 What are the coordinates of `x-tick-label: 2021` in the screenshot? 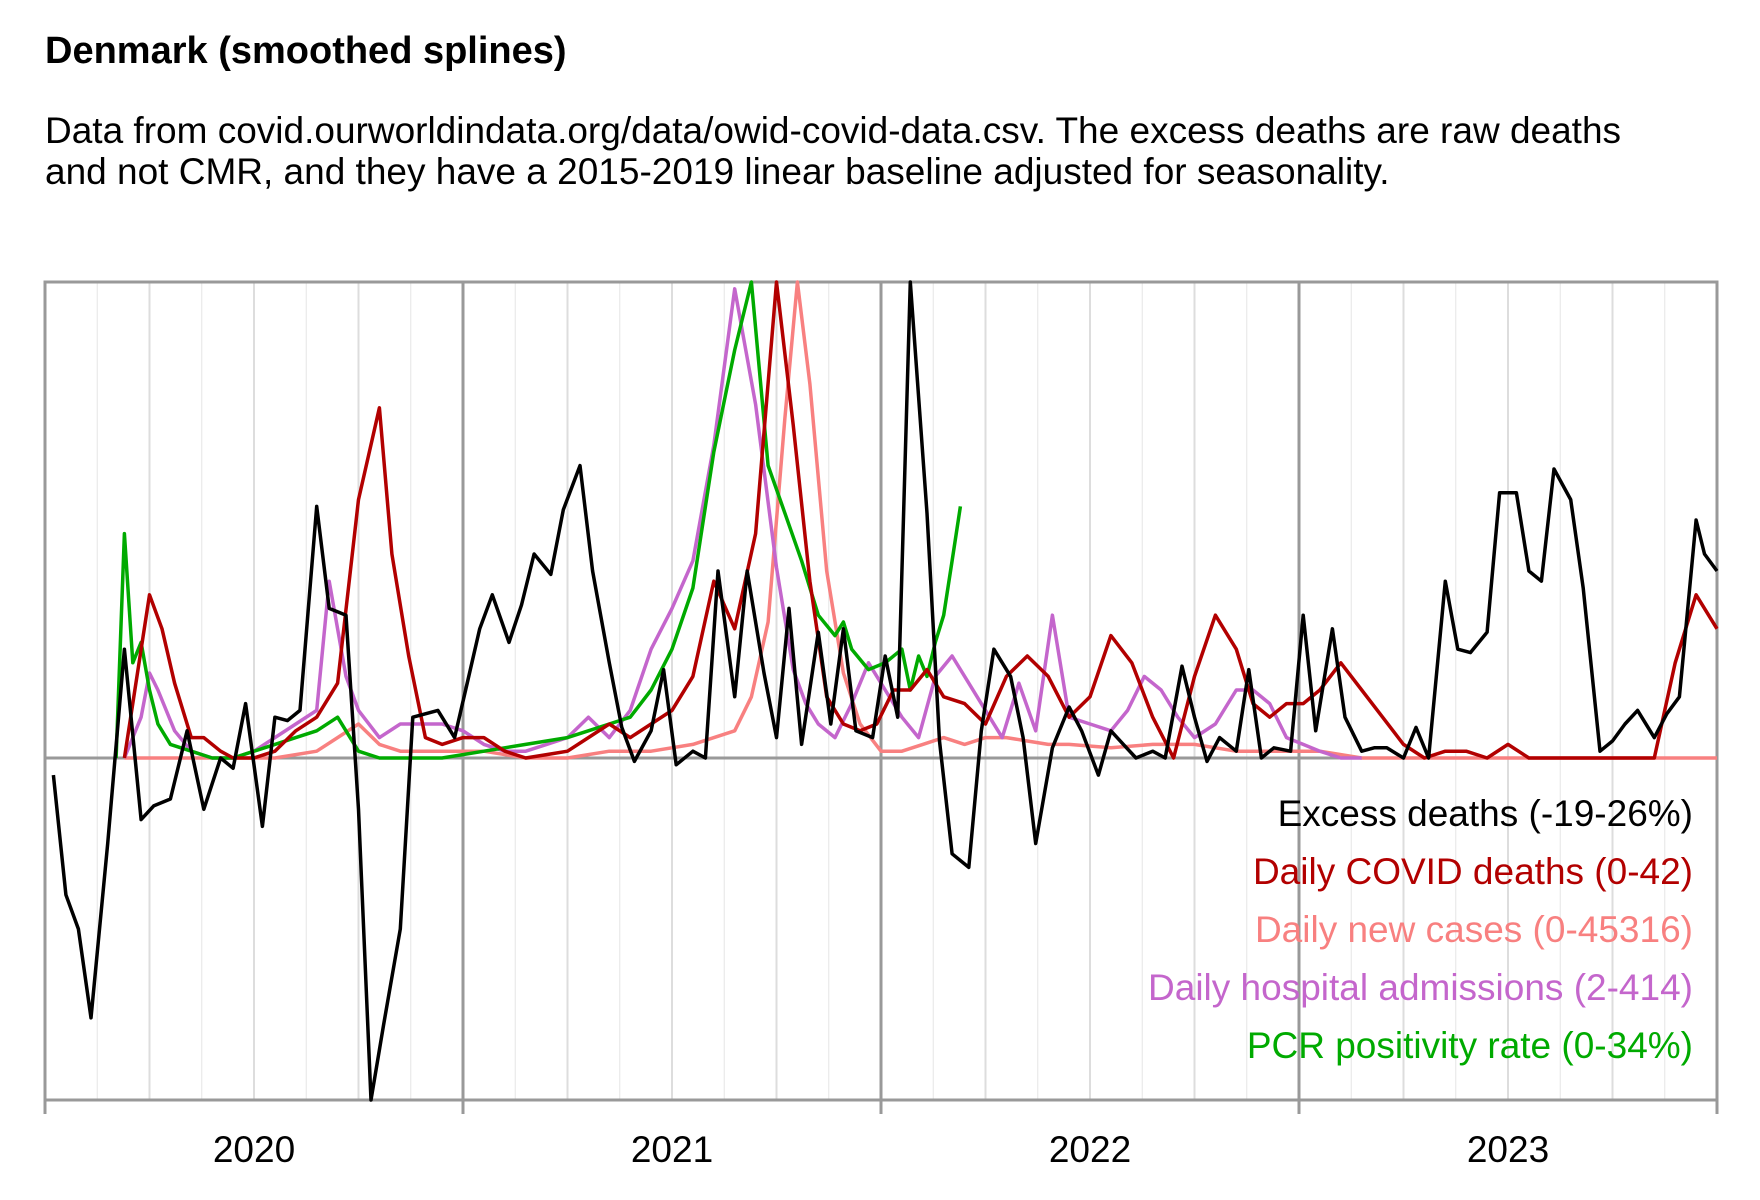 It's located at (672, 1149).